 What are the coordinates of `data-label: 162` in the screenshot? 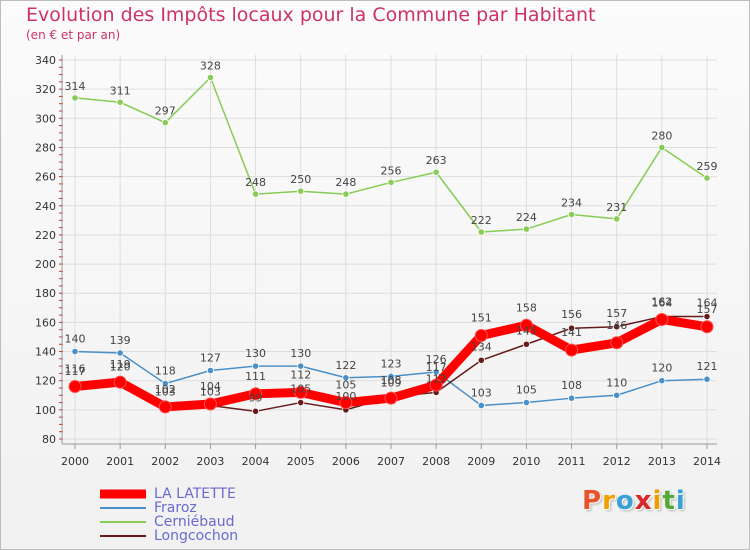 It's located at (661, 301).